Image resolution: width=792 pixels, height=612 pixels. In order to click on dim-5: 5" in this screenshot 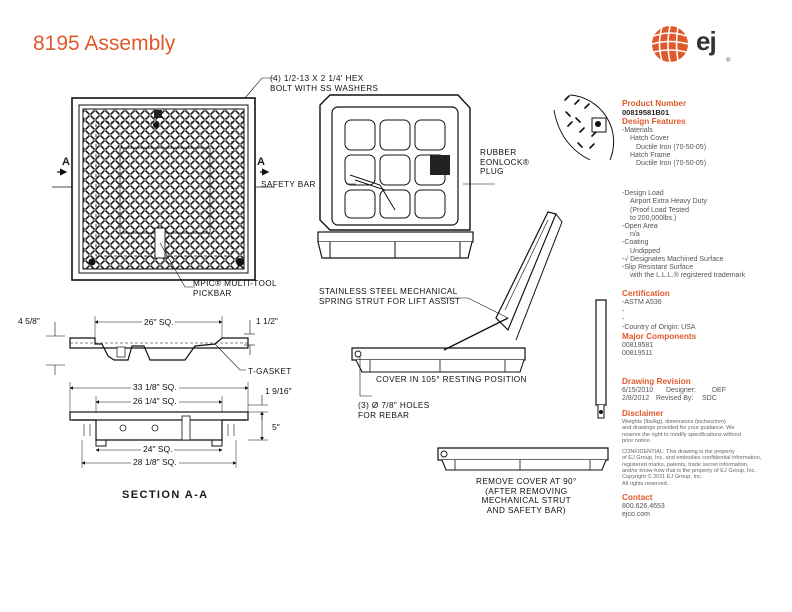, I will do `click(276, 427)`.